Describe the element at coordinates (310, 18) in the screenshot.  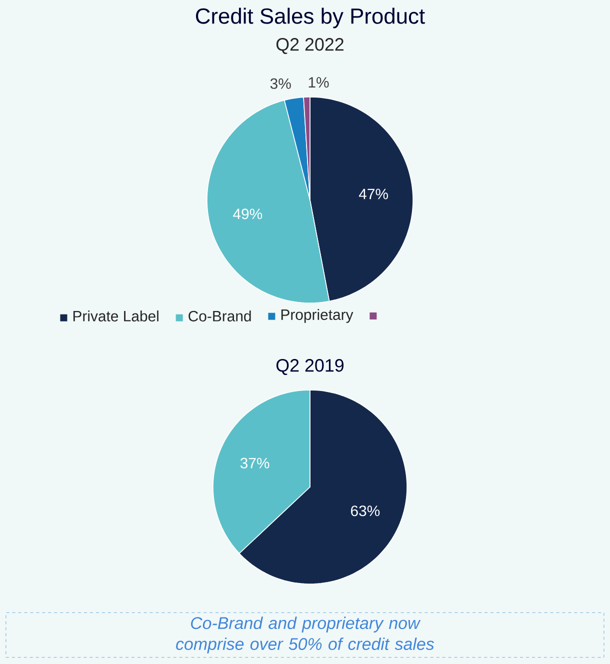
I see `chart-title: Credit Sales by Product` at that location.